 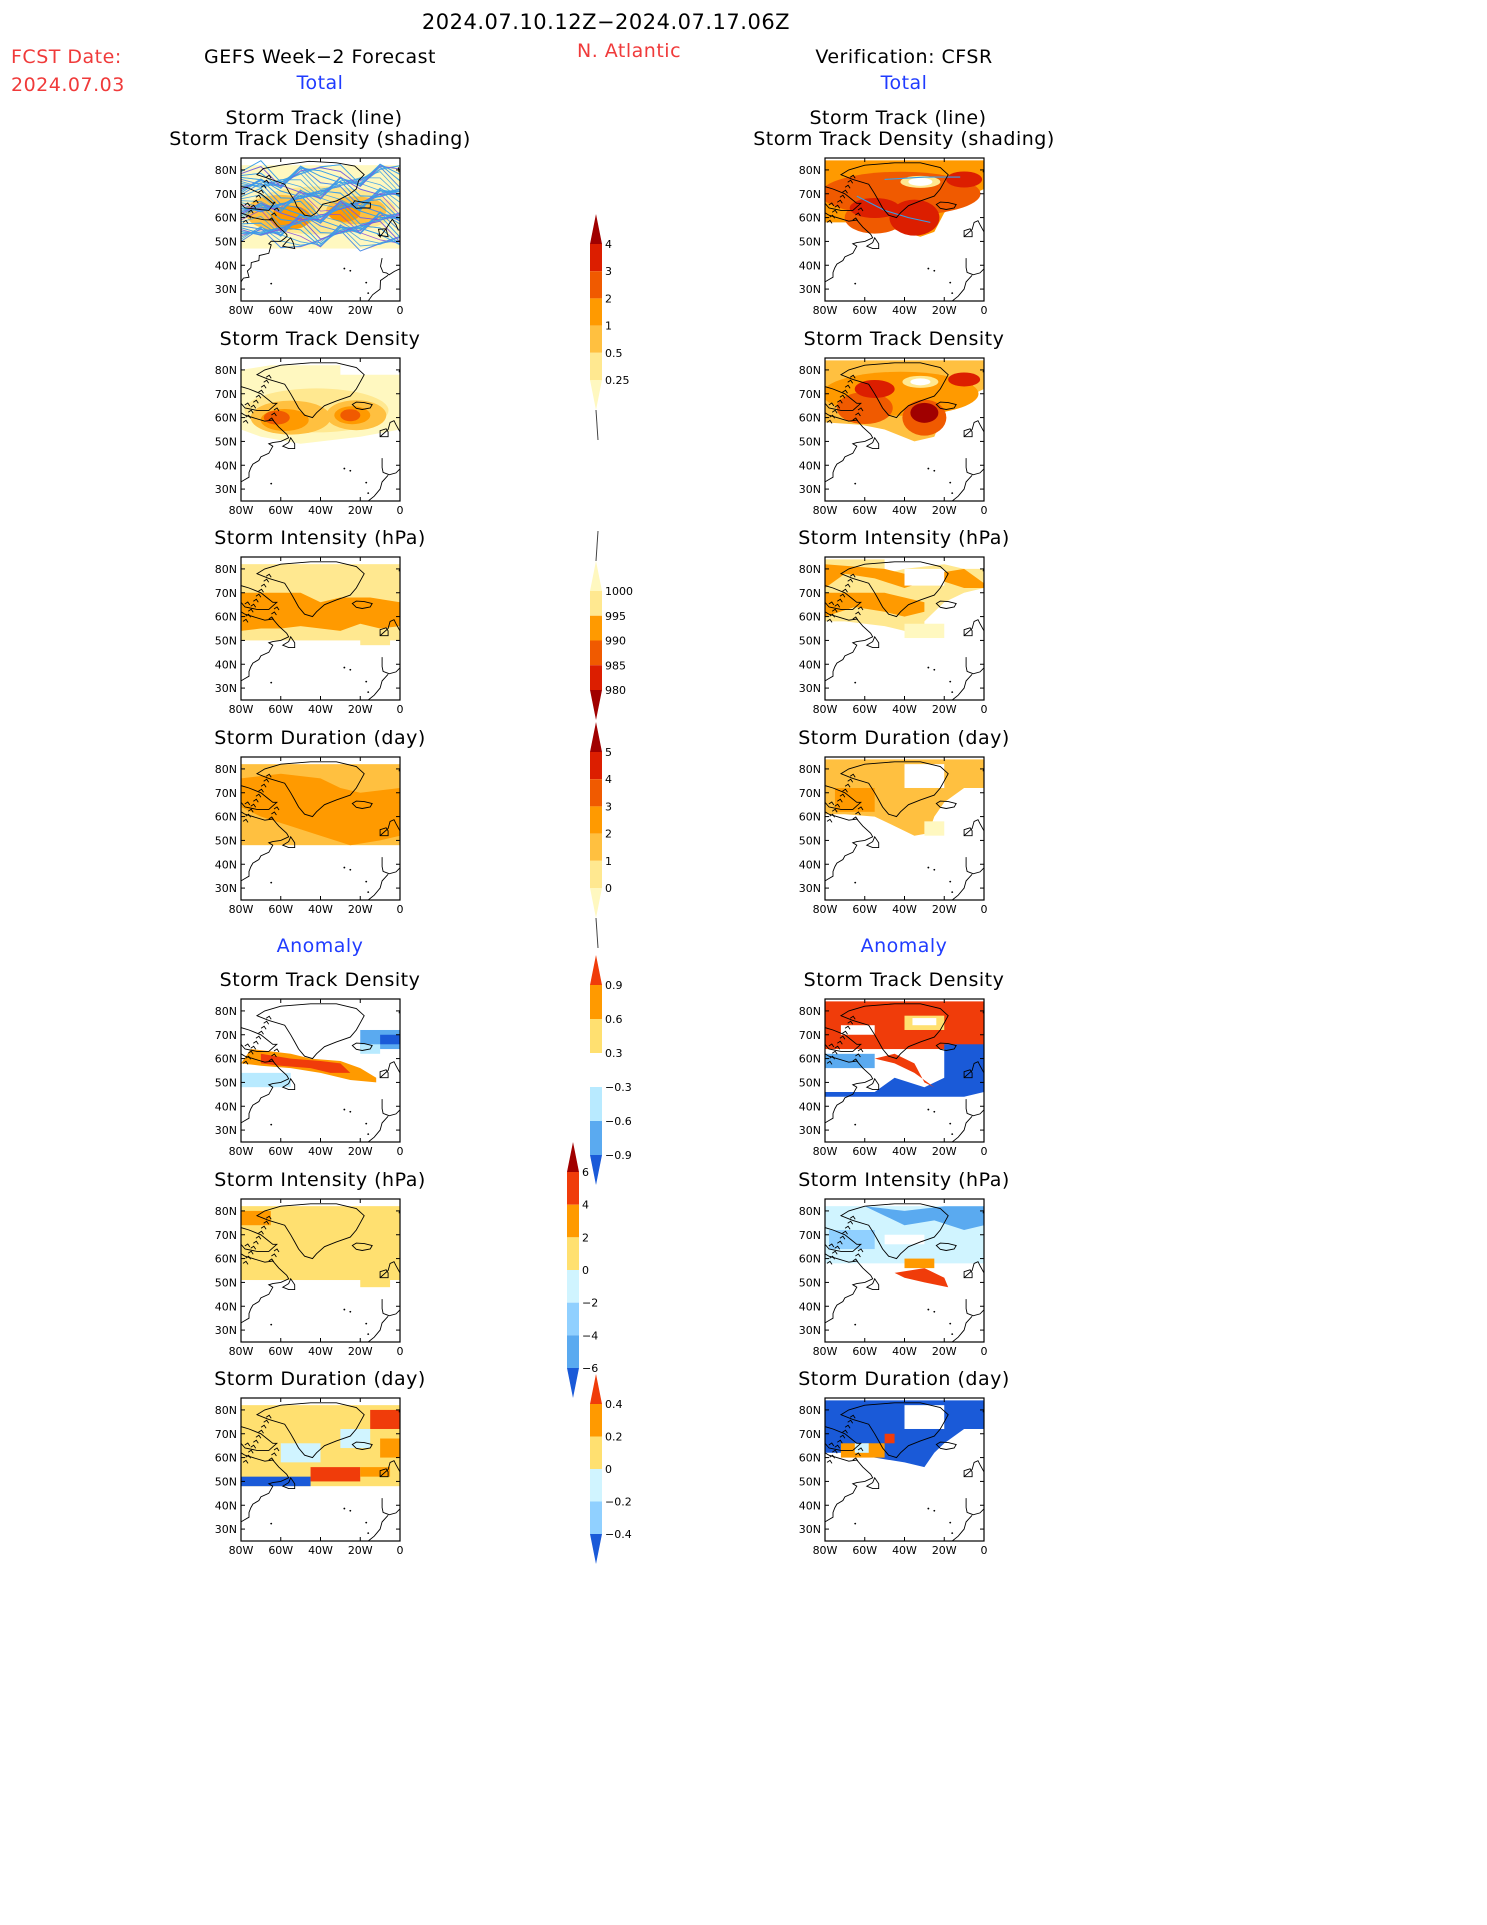 I want to click on colorbar-label: 1000, so click(x=619, y=591).